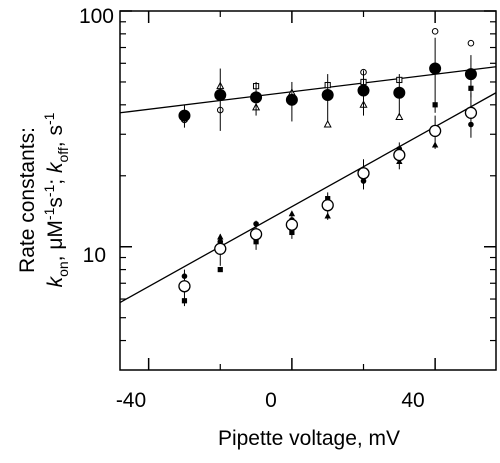  What do you see at coordinates (55, 179) in the screenshot?
I see `ylabel-sep: ;` at bounding box center [55, 179].